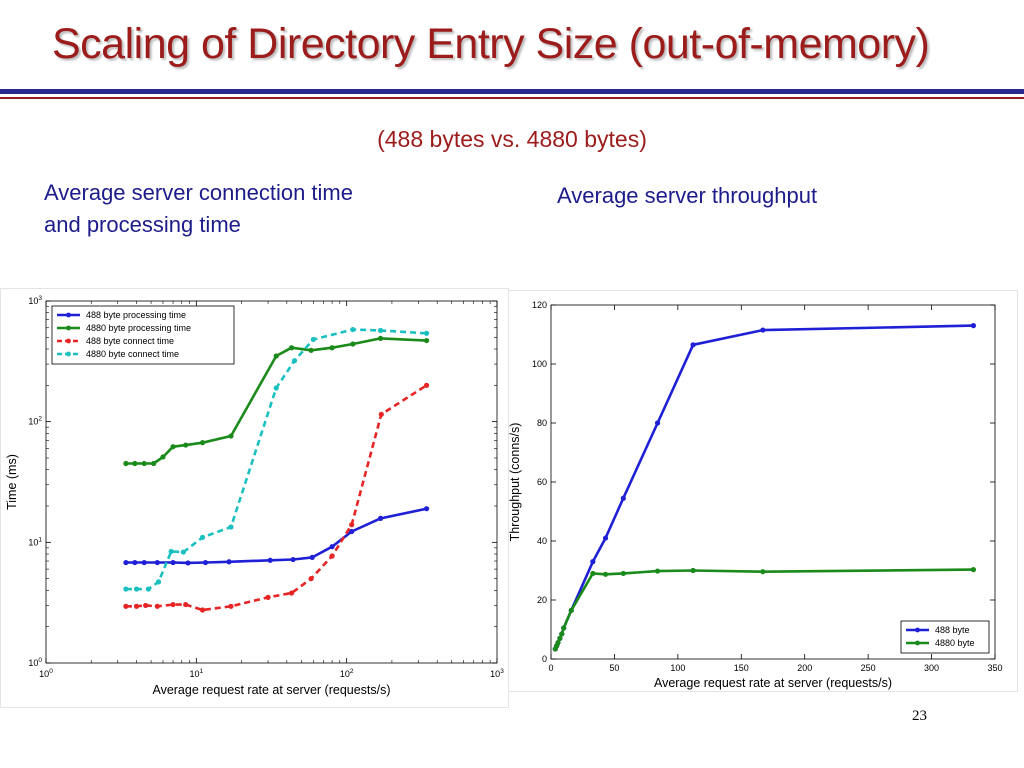  I want to click on y-tick-label: 101, so click(35, 541).